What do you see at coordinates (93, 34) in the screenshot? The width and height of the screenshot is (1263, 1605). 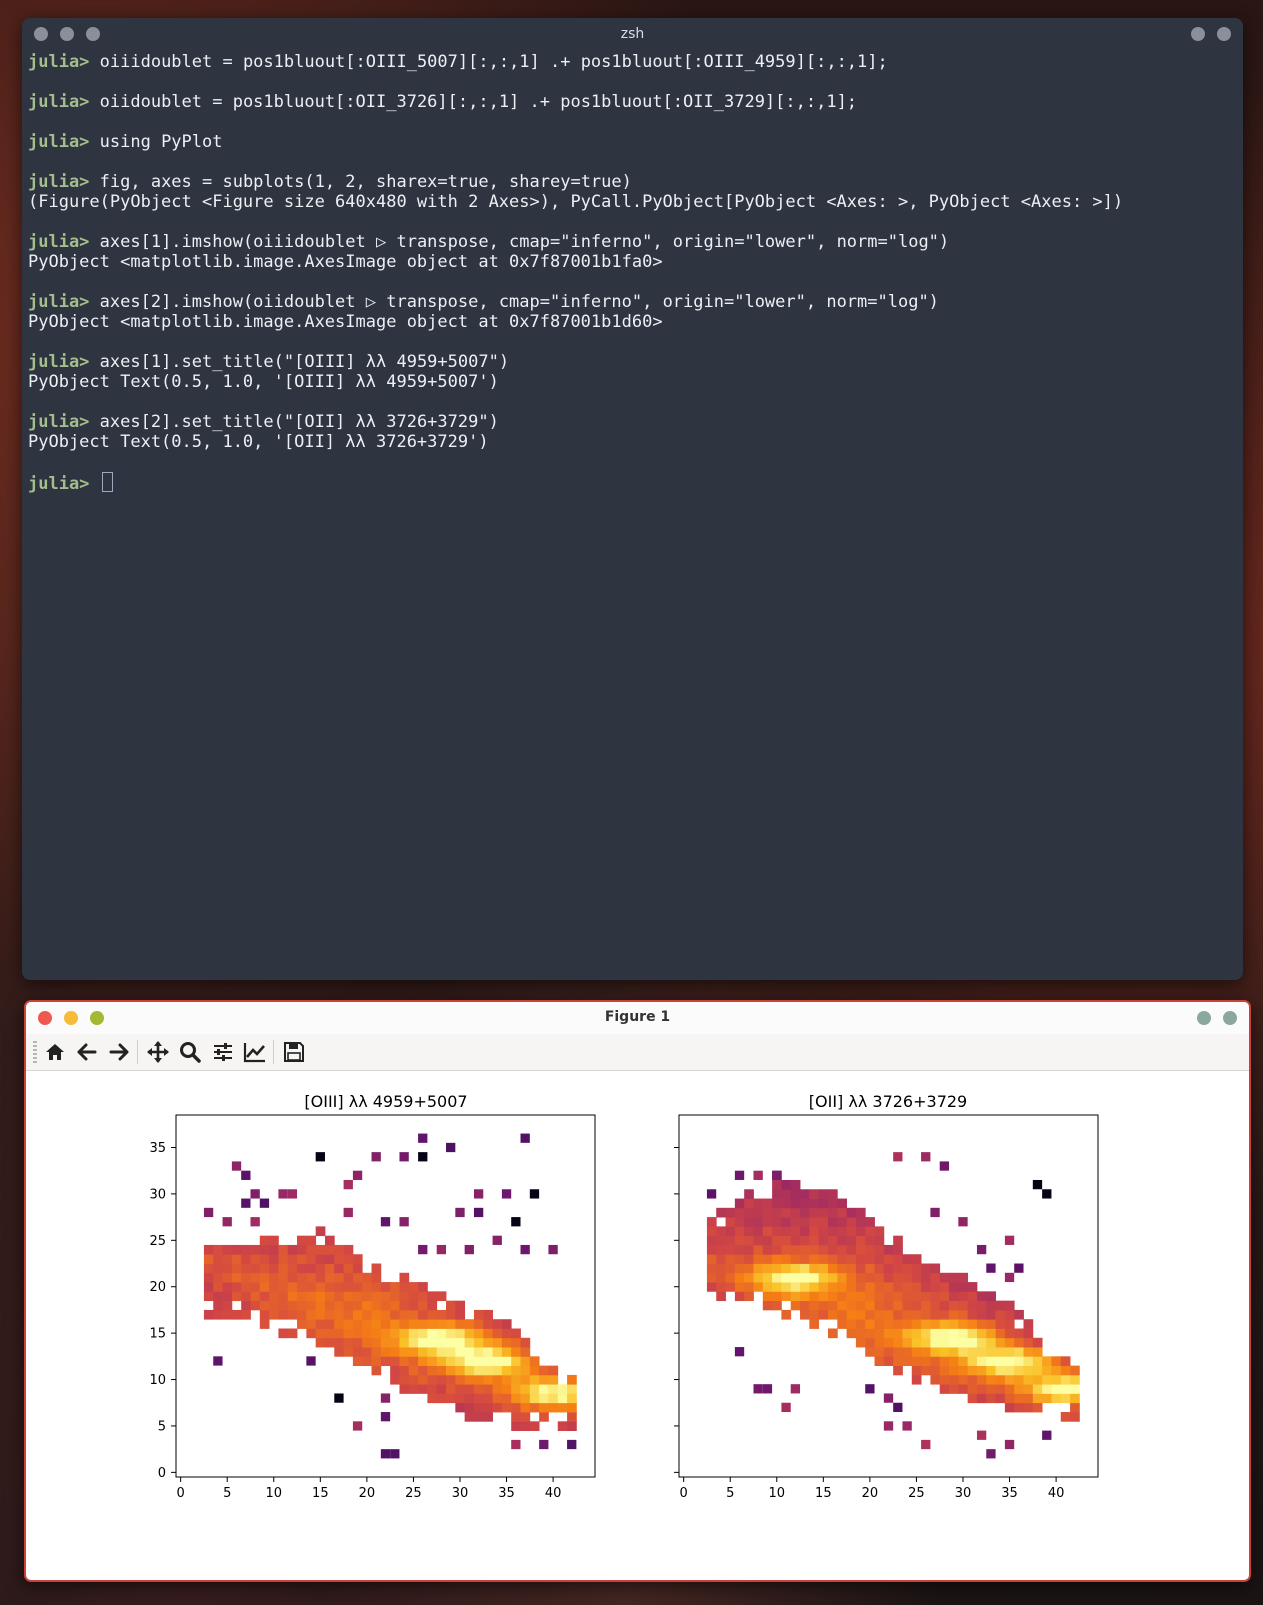 I see `maximize-window-button` at bounding box center [93, 34].